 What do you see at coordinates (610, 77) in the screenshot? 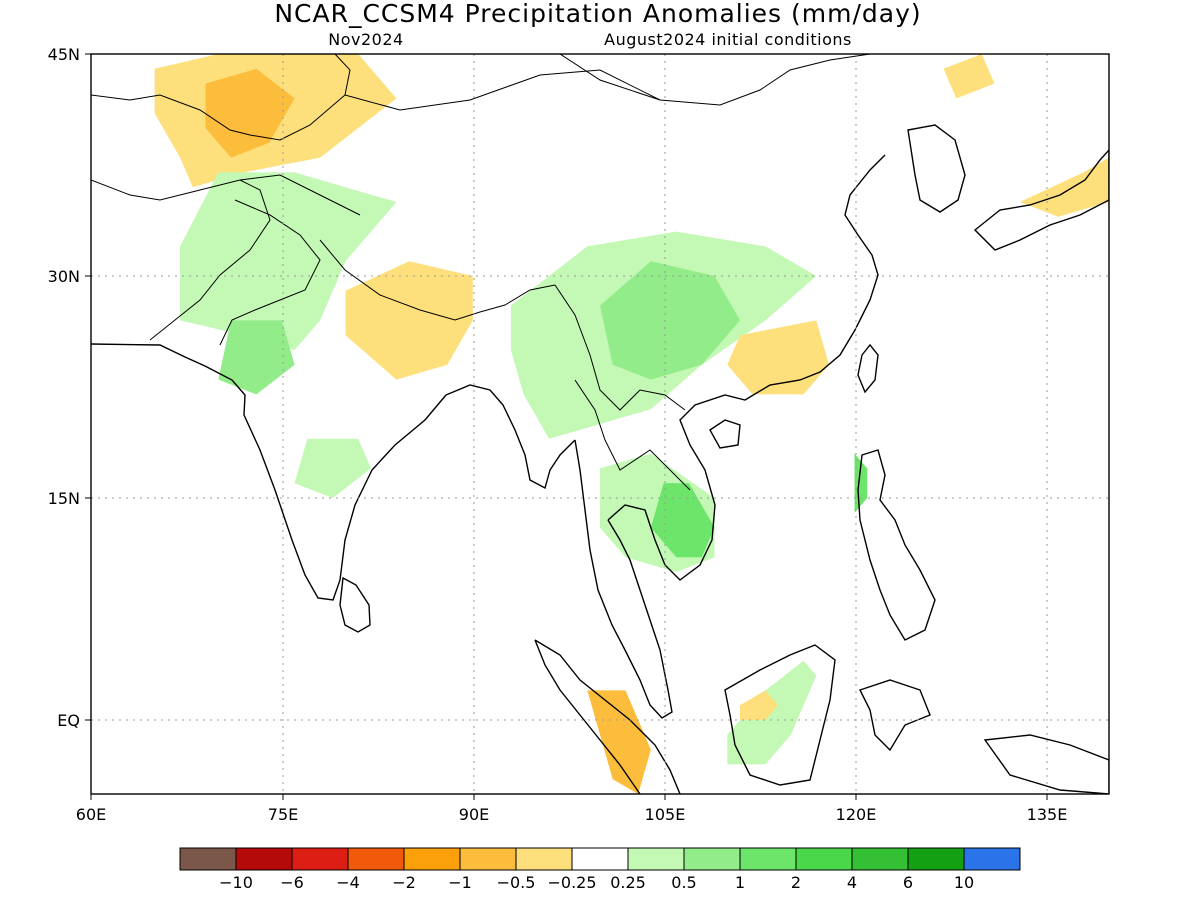
I see `mongolia-border` at bounding box center [610, 77].